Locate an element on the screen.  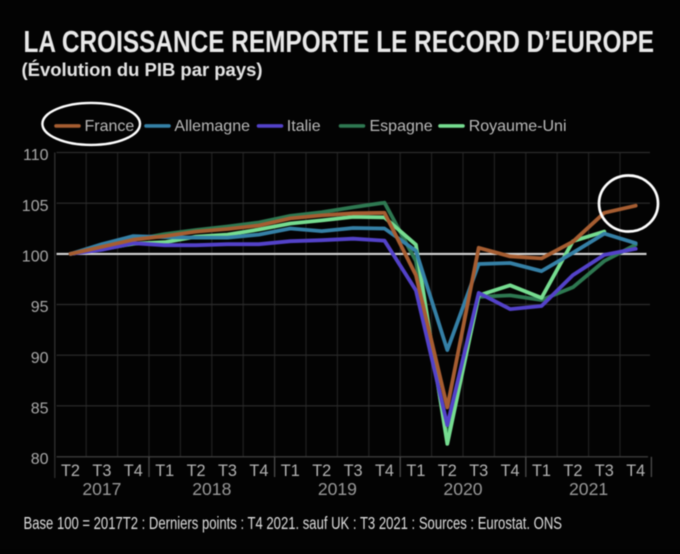
svg-text: 105 is located at coordinates (35, 206).